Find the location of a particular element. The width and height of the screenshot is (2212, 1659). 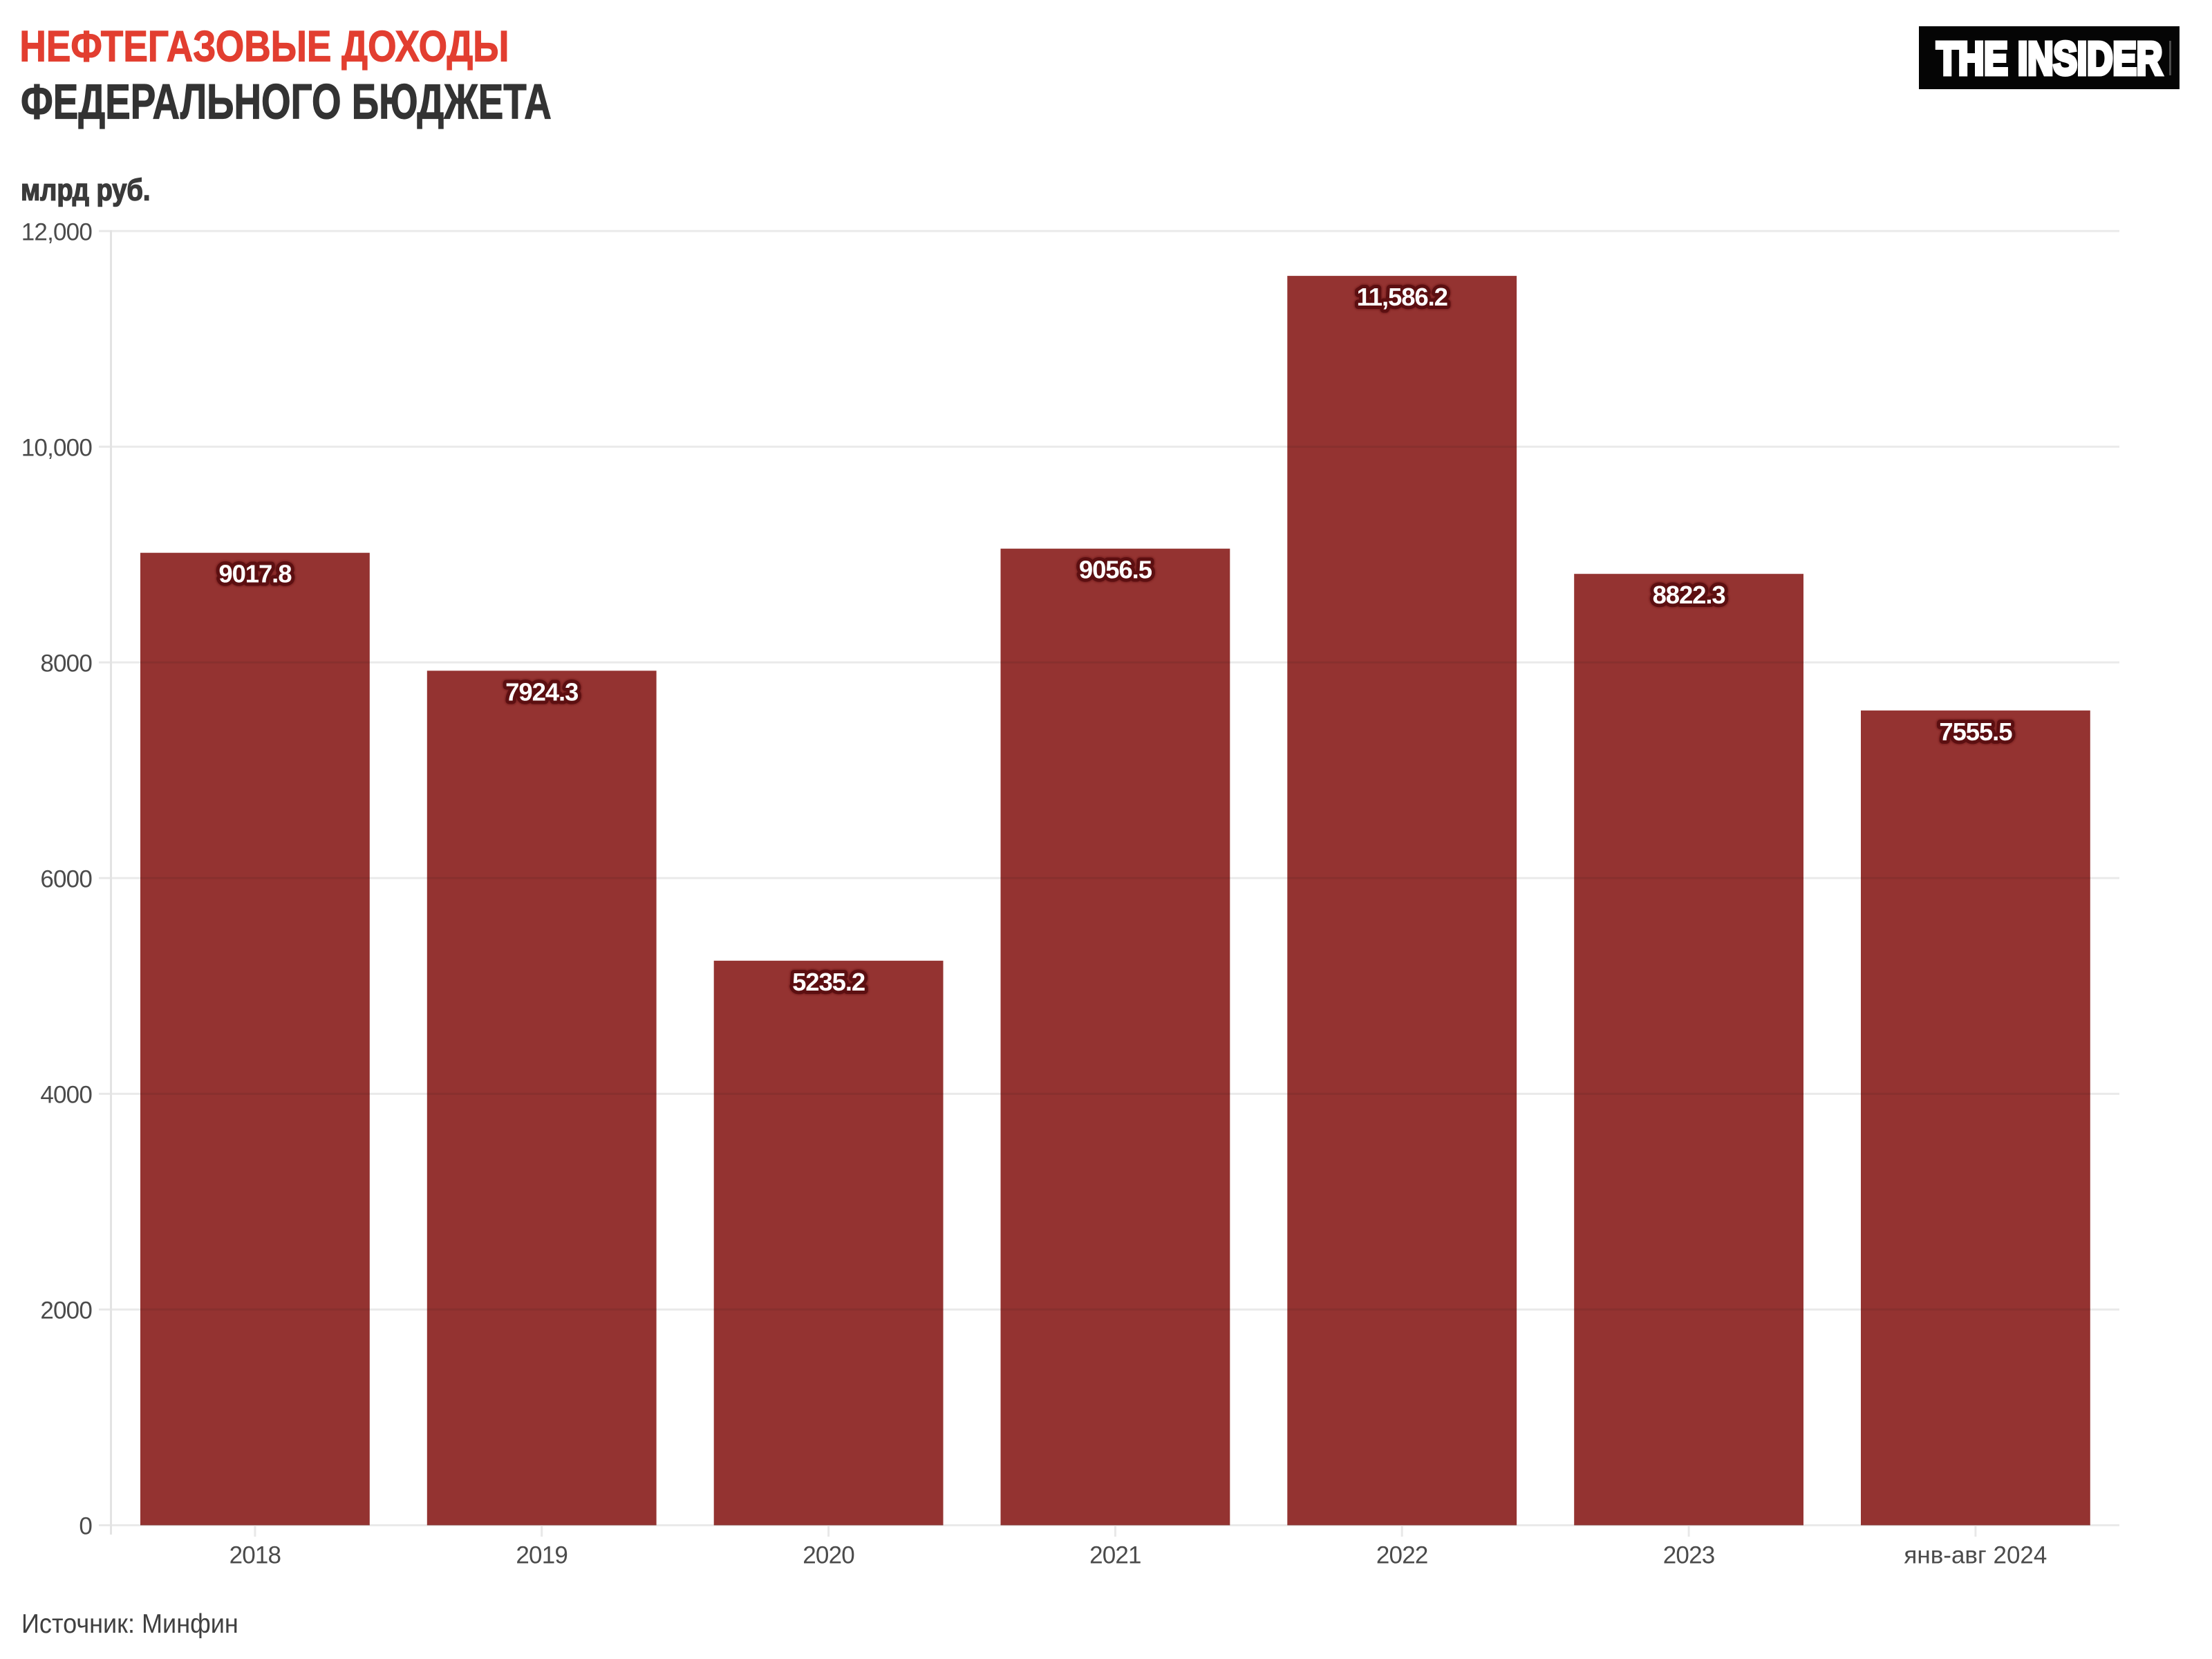

svg-text: 2018 is located at coordinates (255, 1555).